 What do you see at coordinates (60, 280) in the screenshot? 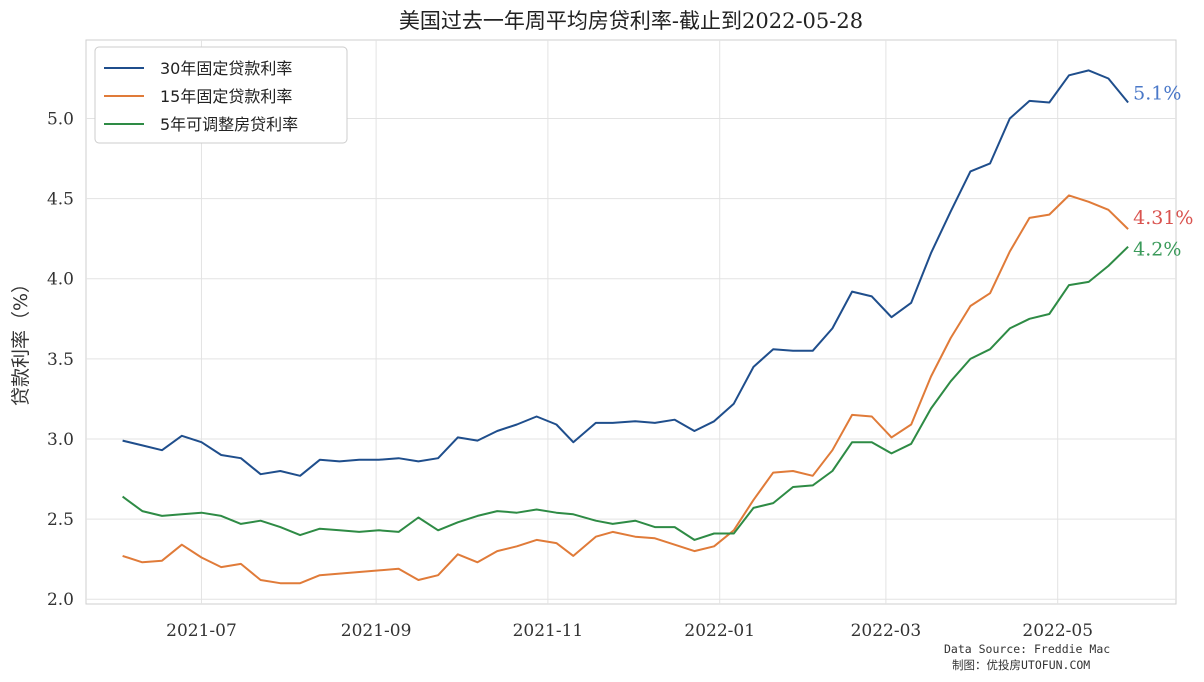
I see `y-tick-label: 4.0` at bounding box center [60, 280].